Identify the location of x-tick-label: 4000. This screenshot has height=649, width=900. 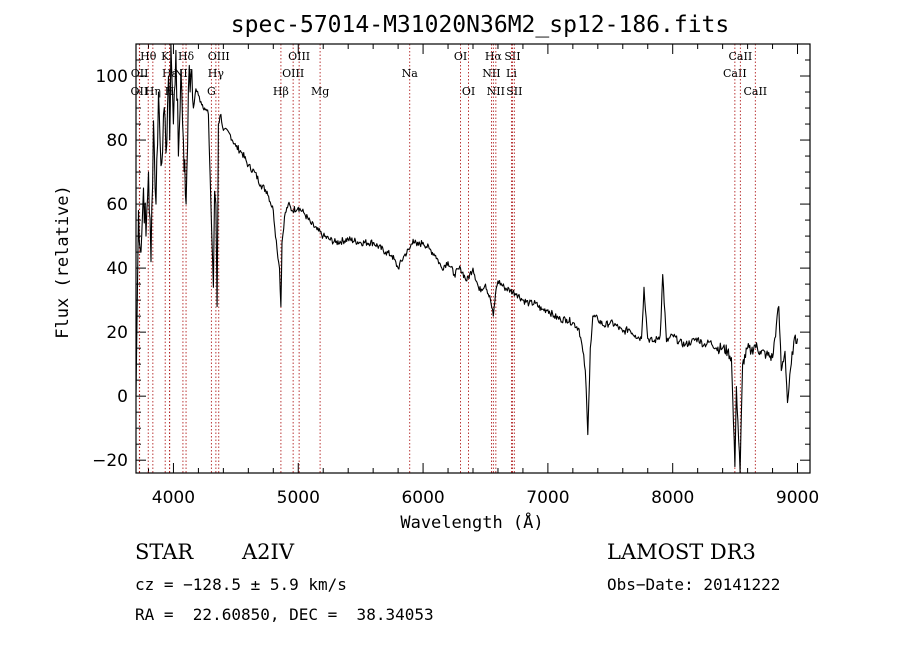
(173, 498).